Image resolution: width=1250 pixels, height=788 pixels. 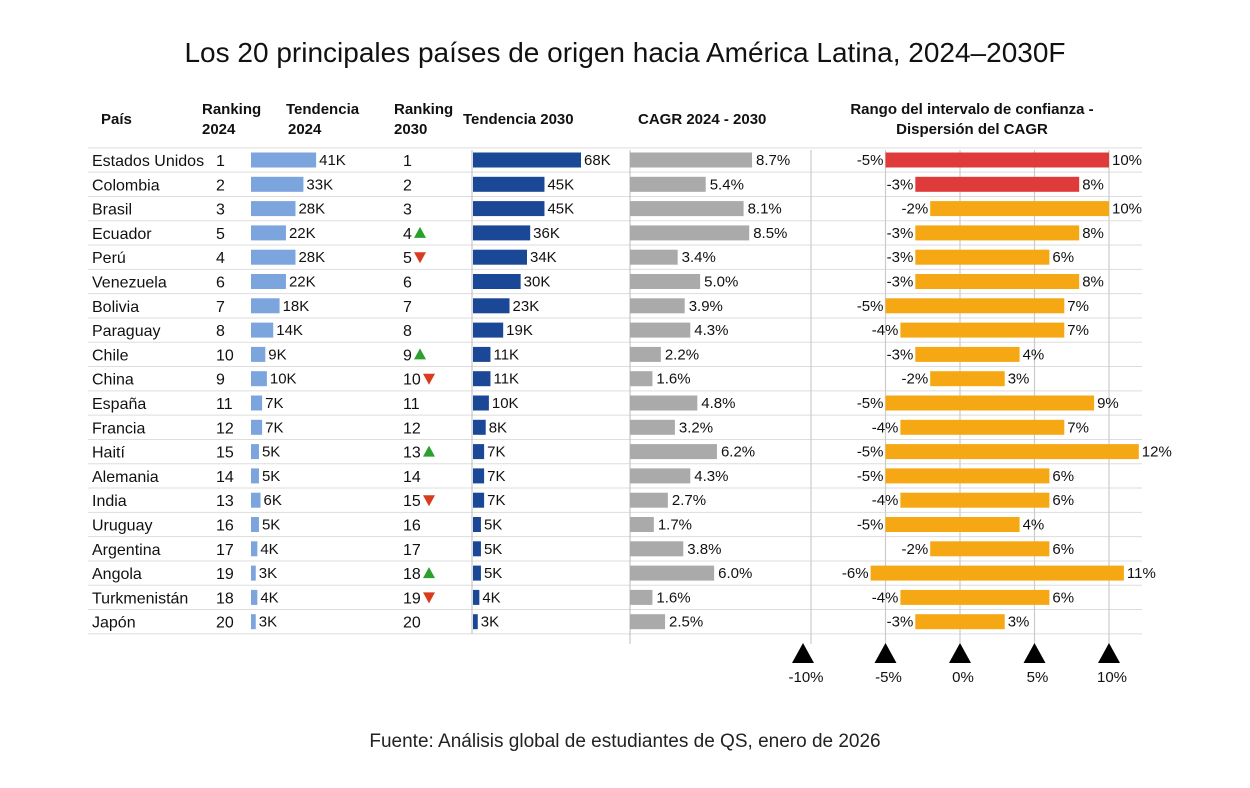 I want to click on country-label: España, so click(x=119, y=404).